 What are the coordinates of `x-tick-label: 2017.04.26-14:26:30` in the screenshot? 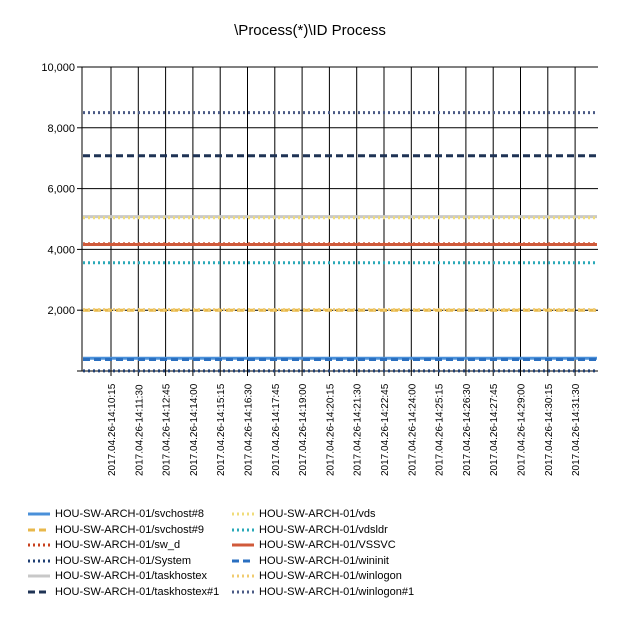 It's located at (467, 429).